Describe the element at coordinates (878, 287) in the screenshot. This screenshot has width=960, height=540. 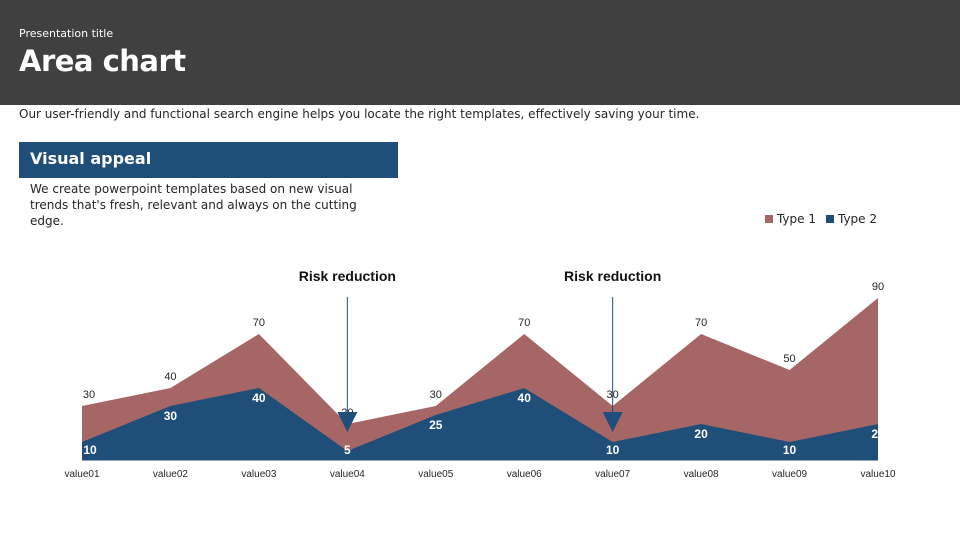
I see `data-label-type1: 90` at that location.